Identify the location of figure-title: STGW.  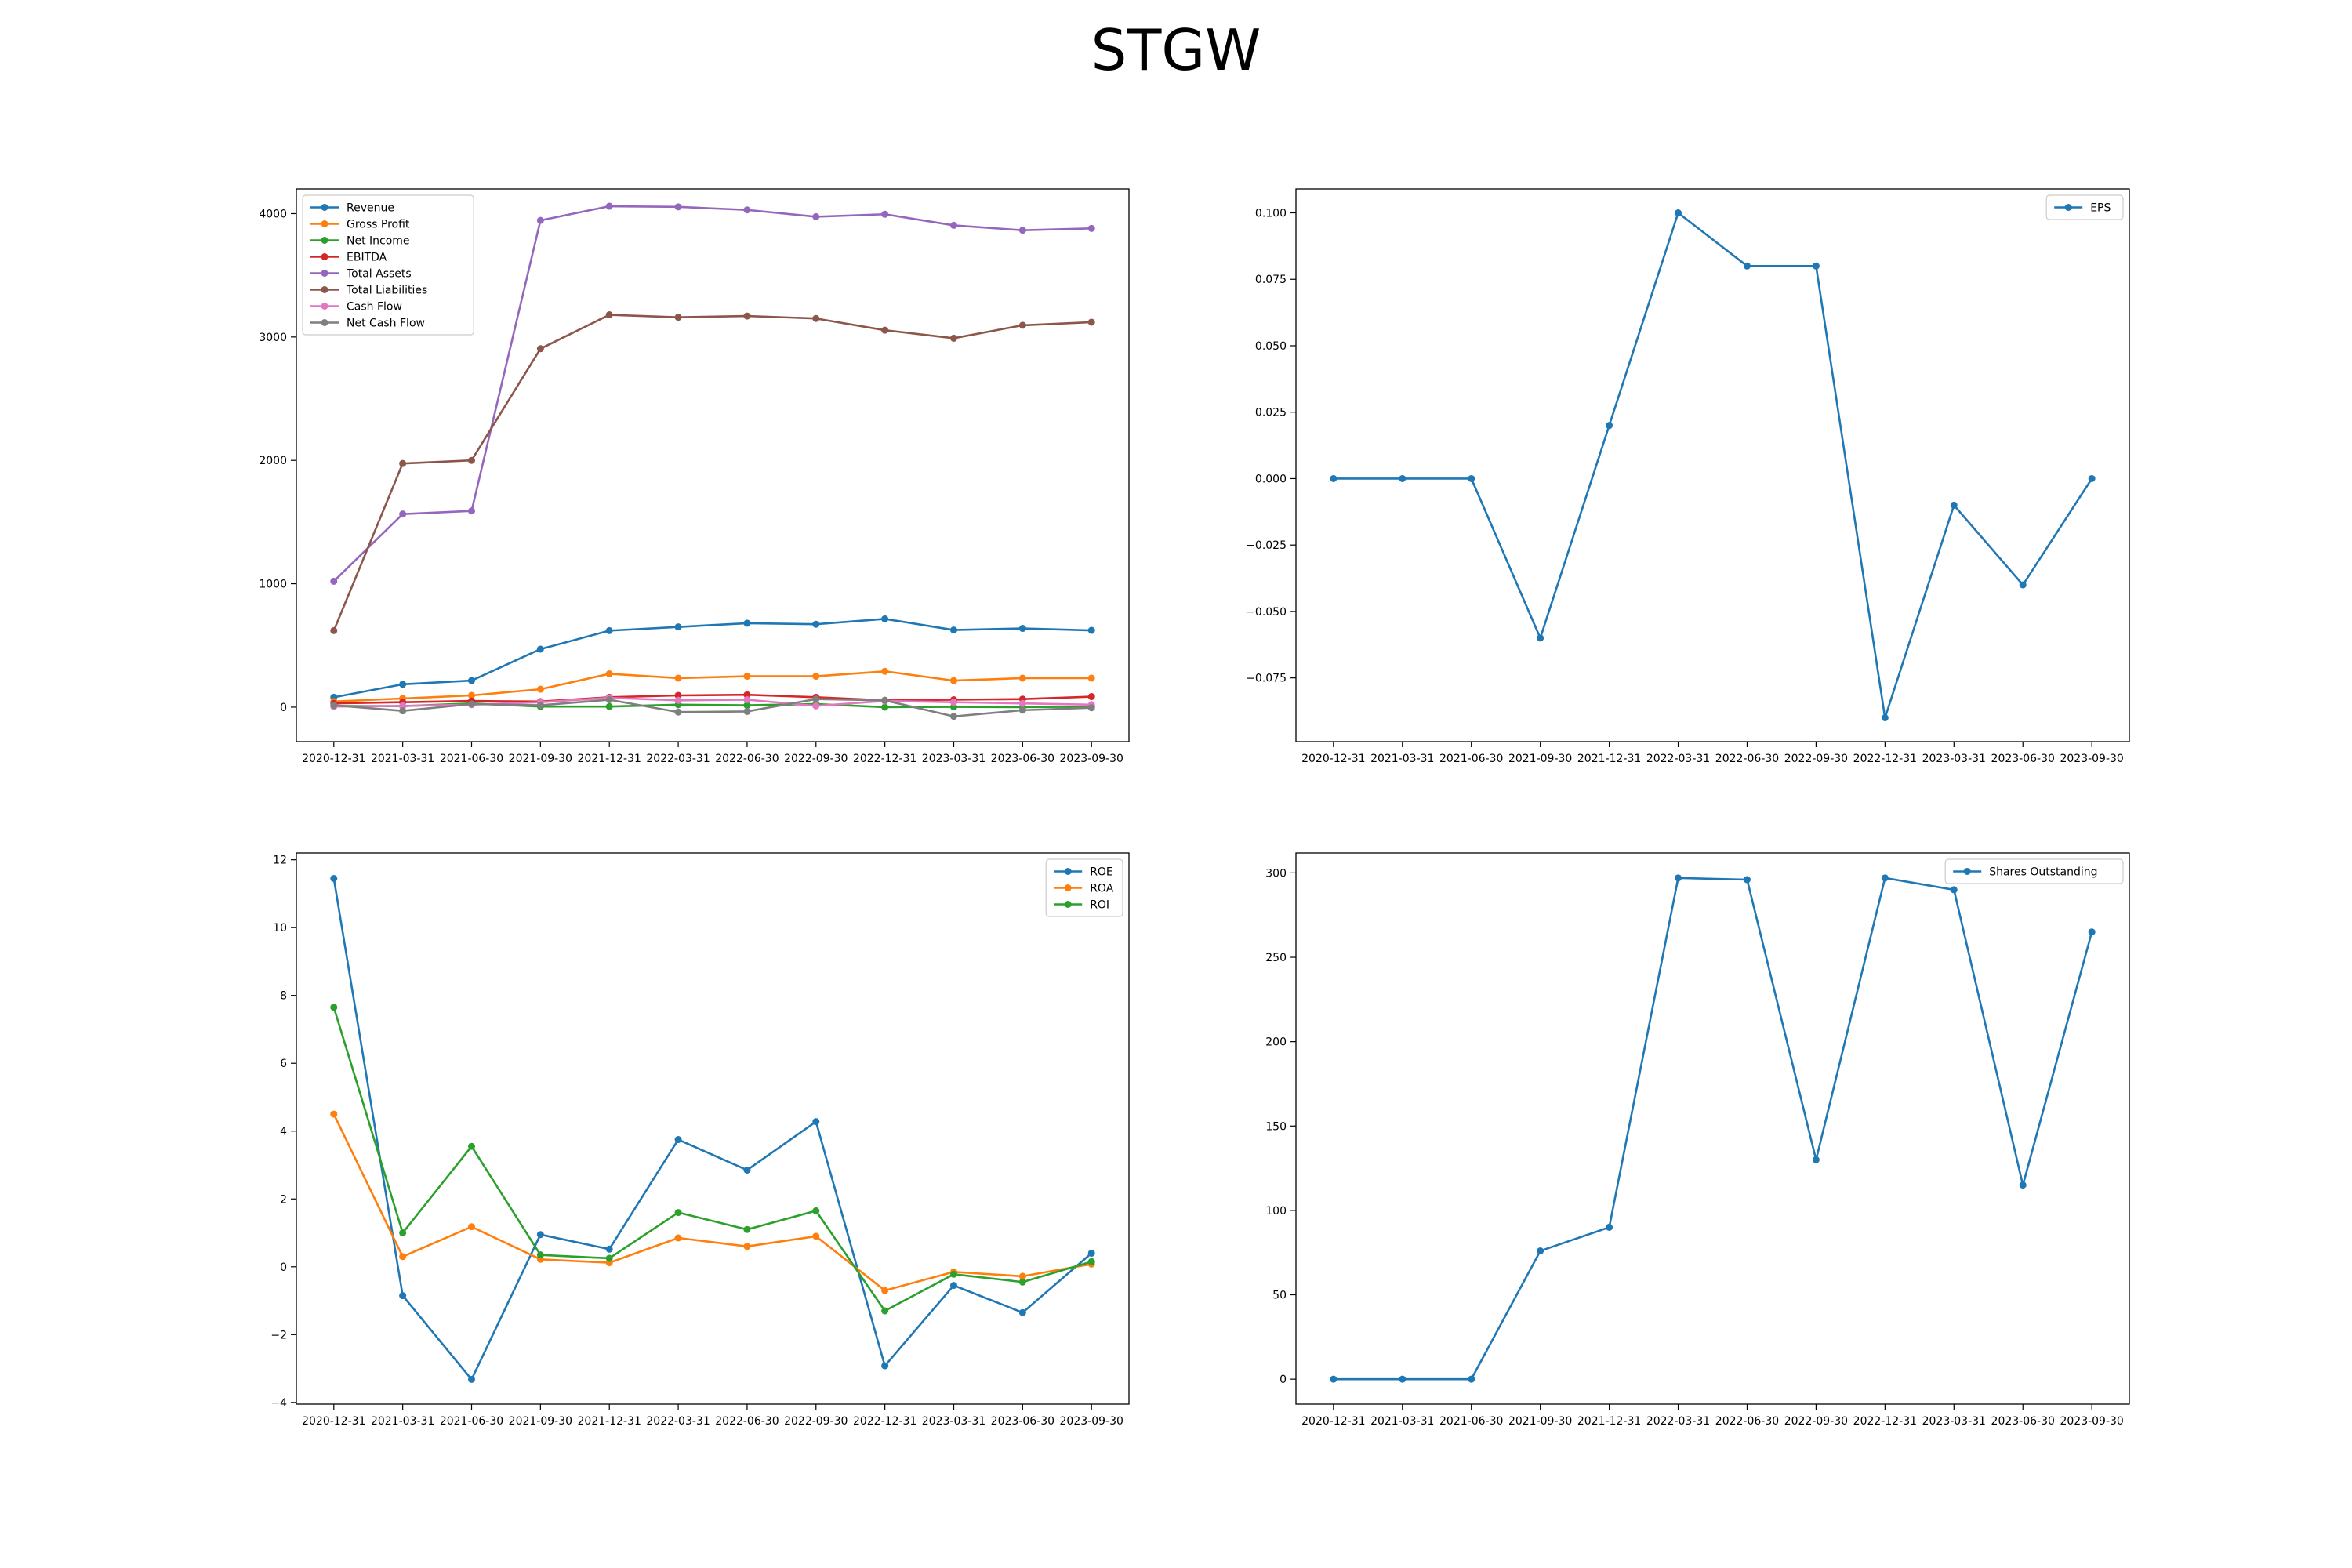
(1176, 50).